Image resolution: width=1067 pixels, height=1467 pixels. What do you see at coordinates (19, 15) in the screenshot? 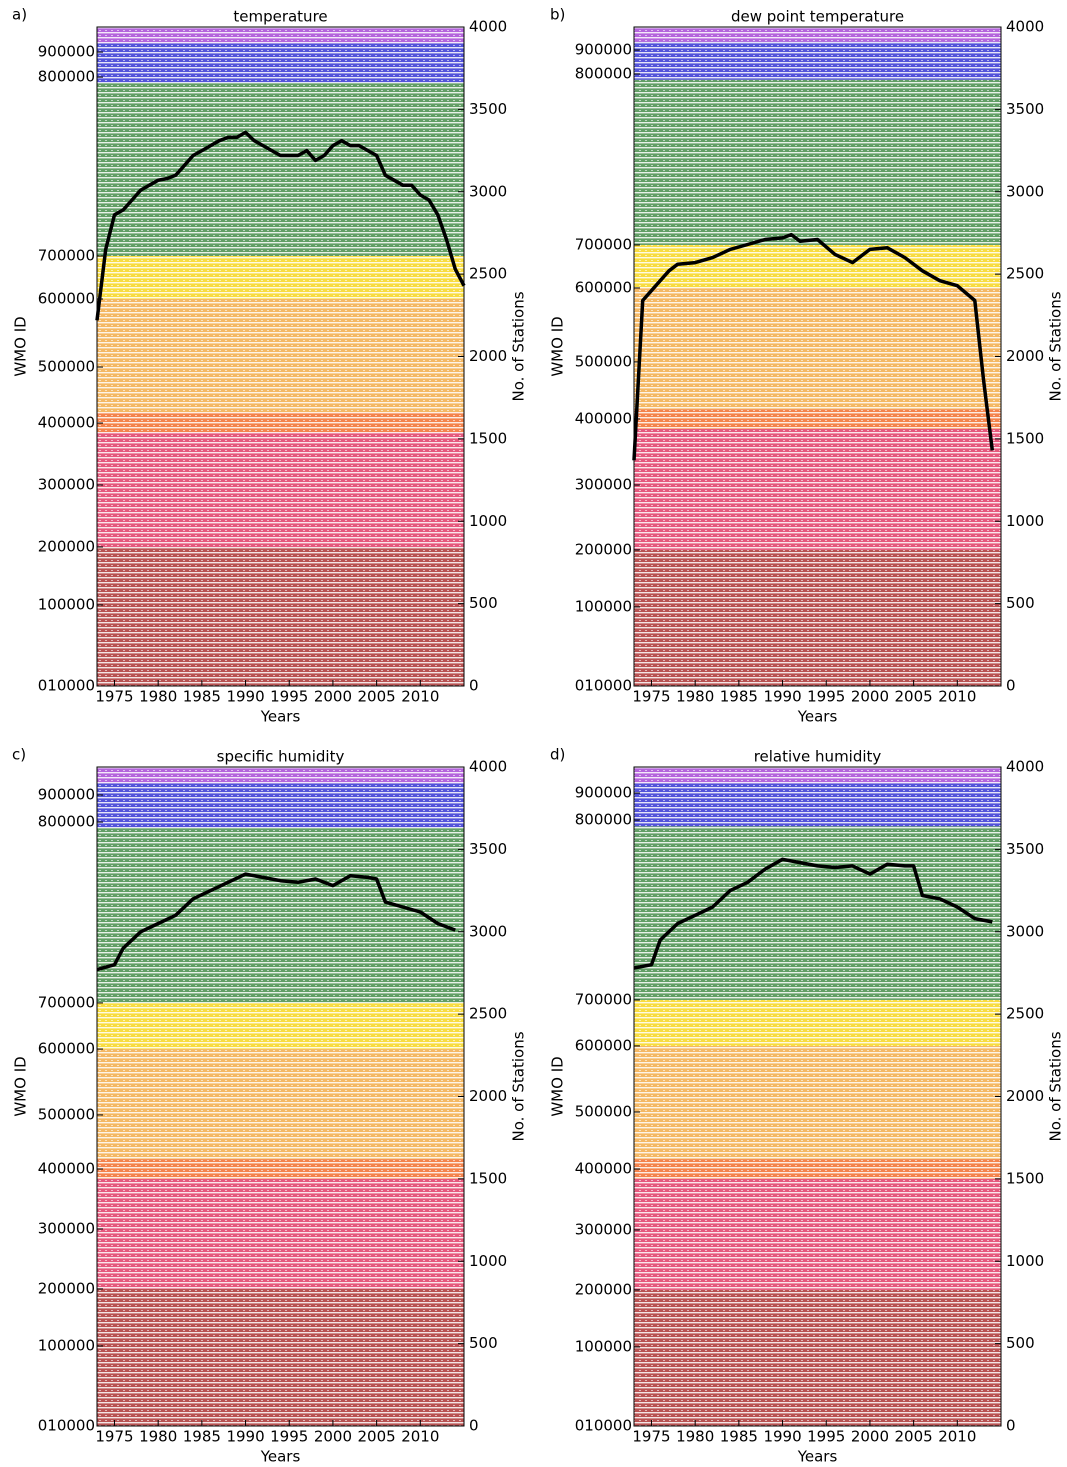
I see `panel-label: a)` at bounding box center [19, 15].